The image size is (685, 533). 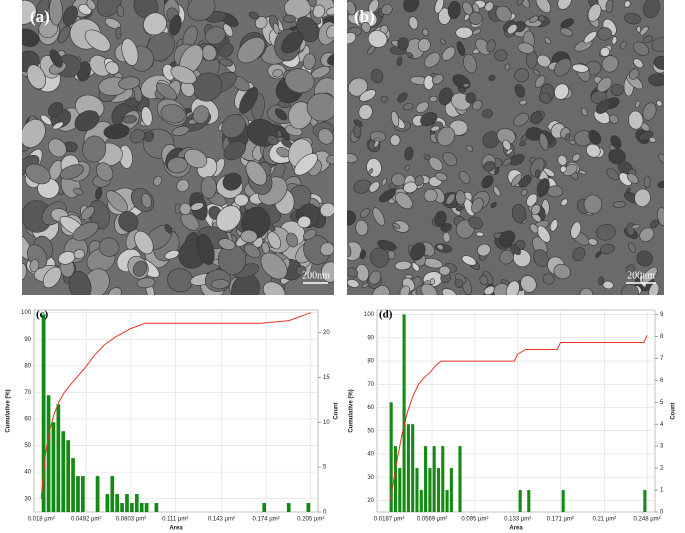 What do you see at coordinates (131, 520) in the screenshot?
I see `x-tick-label: 0.0803 µm²` at bounding box center [131, 520].